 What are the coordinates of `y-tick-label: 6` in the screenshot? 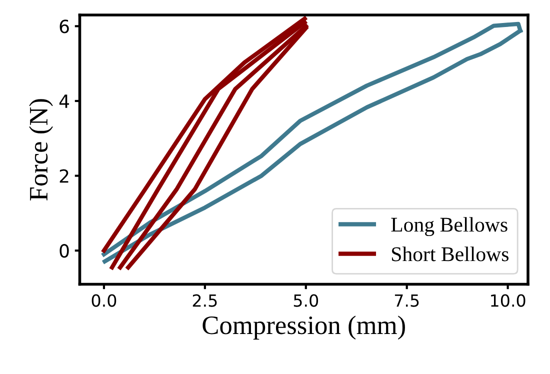 It's located at (64, 27).